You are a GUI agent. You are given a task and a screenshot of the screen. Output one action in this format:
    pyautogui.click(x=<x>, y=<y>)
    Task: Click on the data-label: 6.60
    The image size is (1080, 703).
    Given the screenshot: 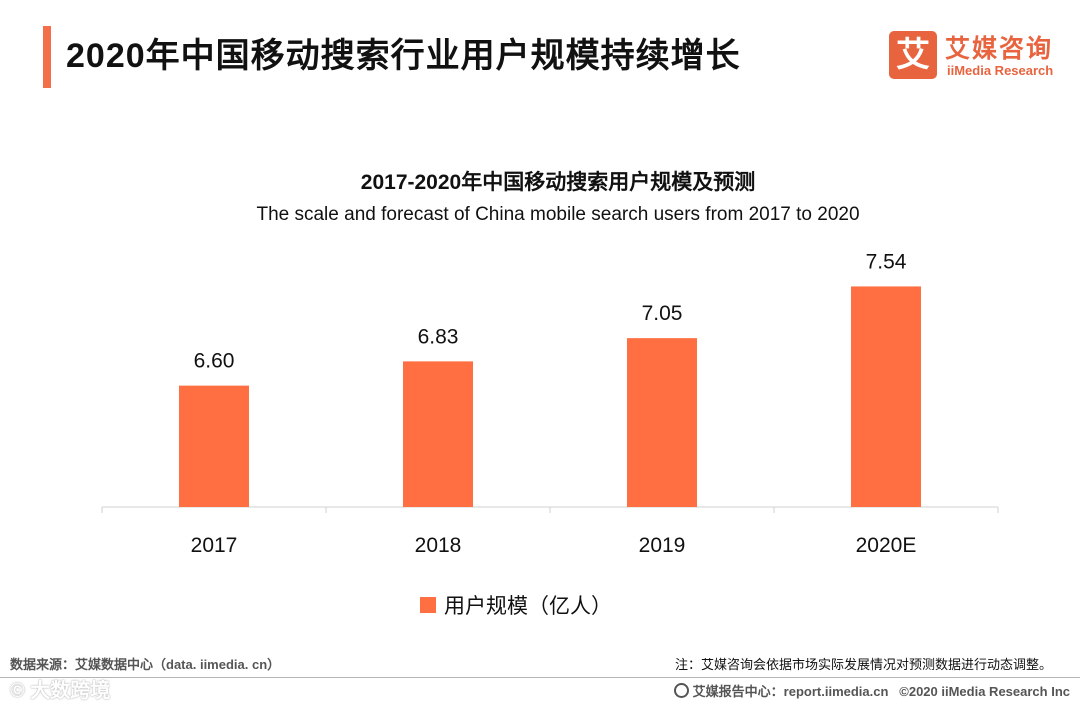 What is the action you would take?
    pyautogui.click(x=214, y=361)
    